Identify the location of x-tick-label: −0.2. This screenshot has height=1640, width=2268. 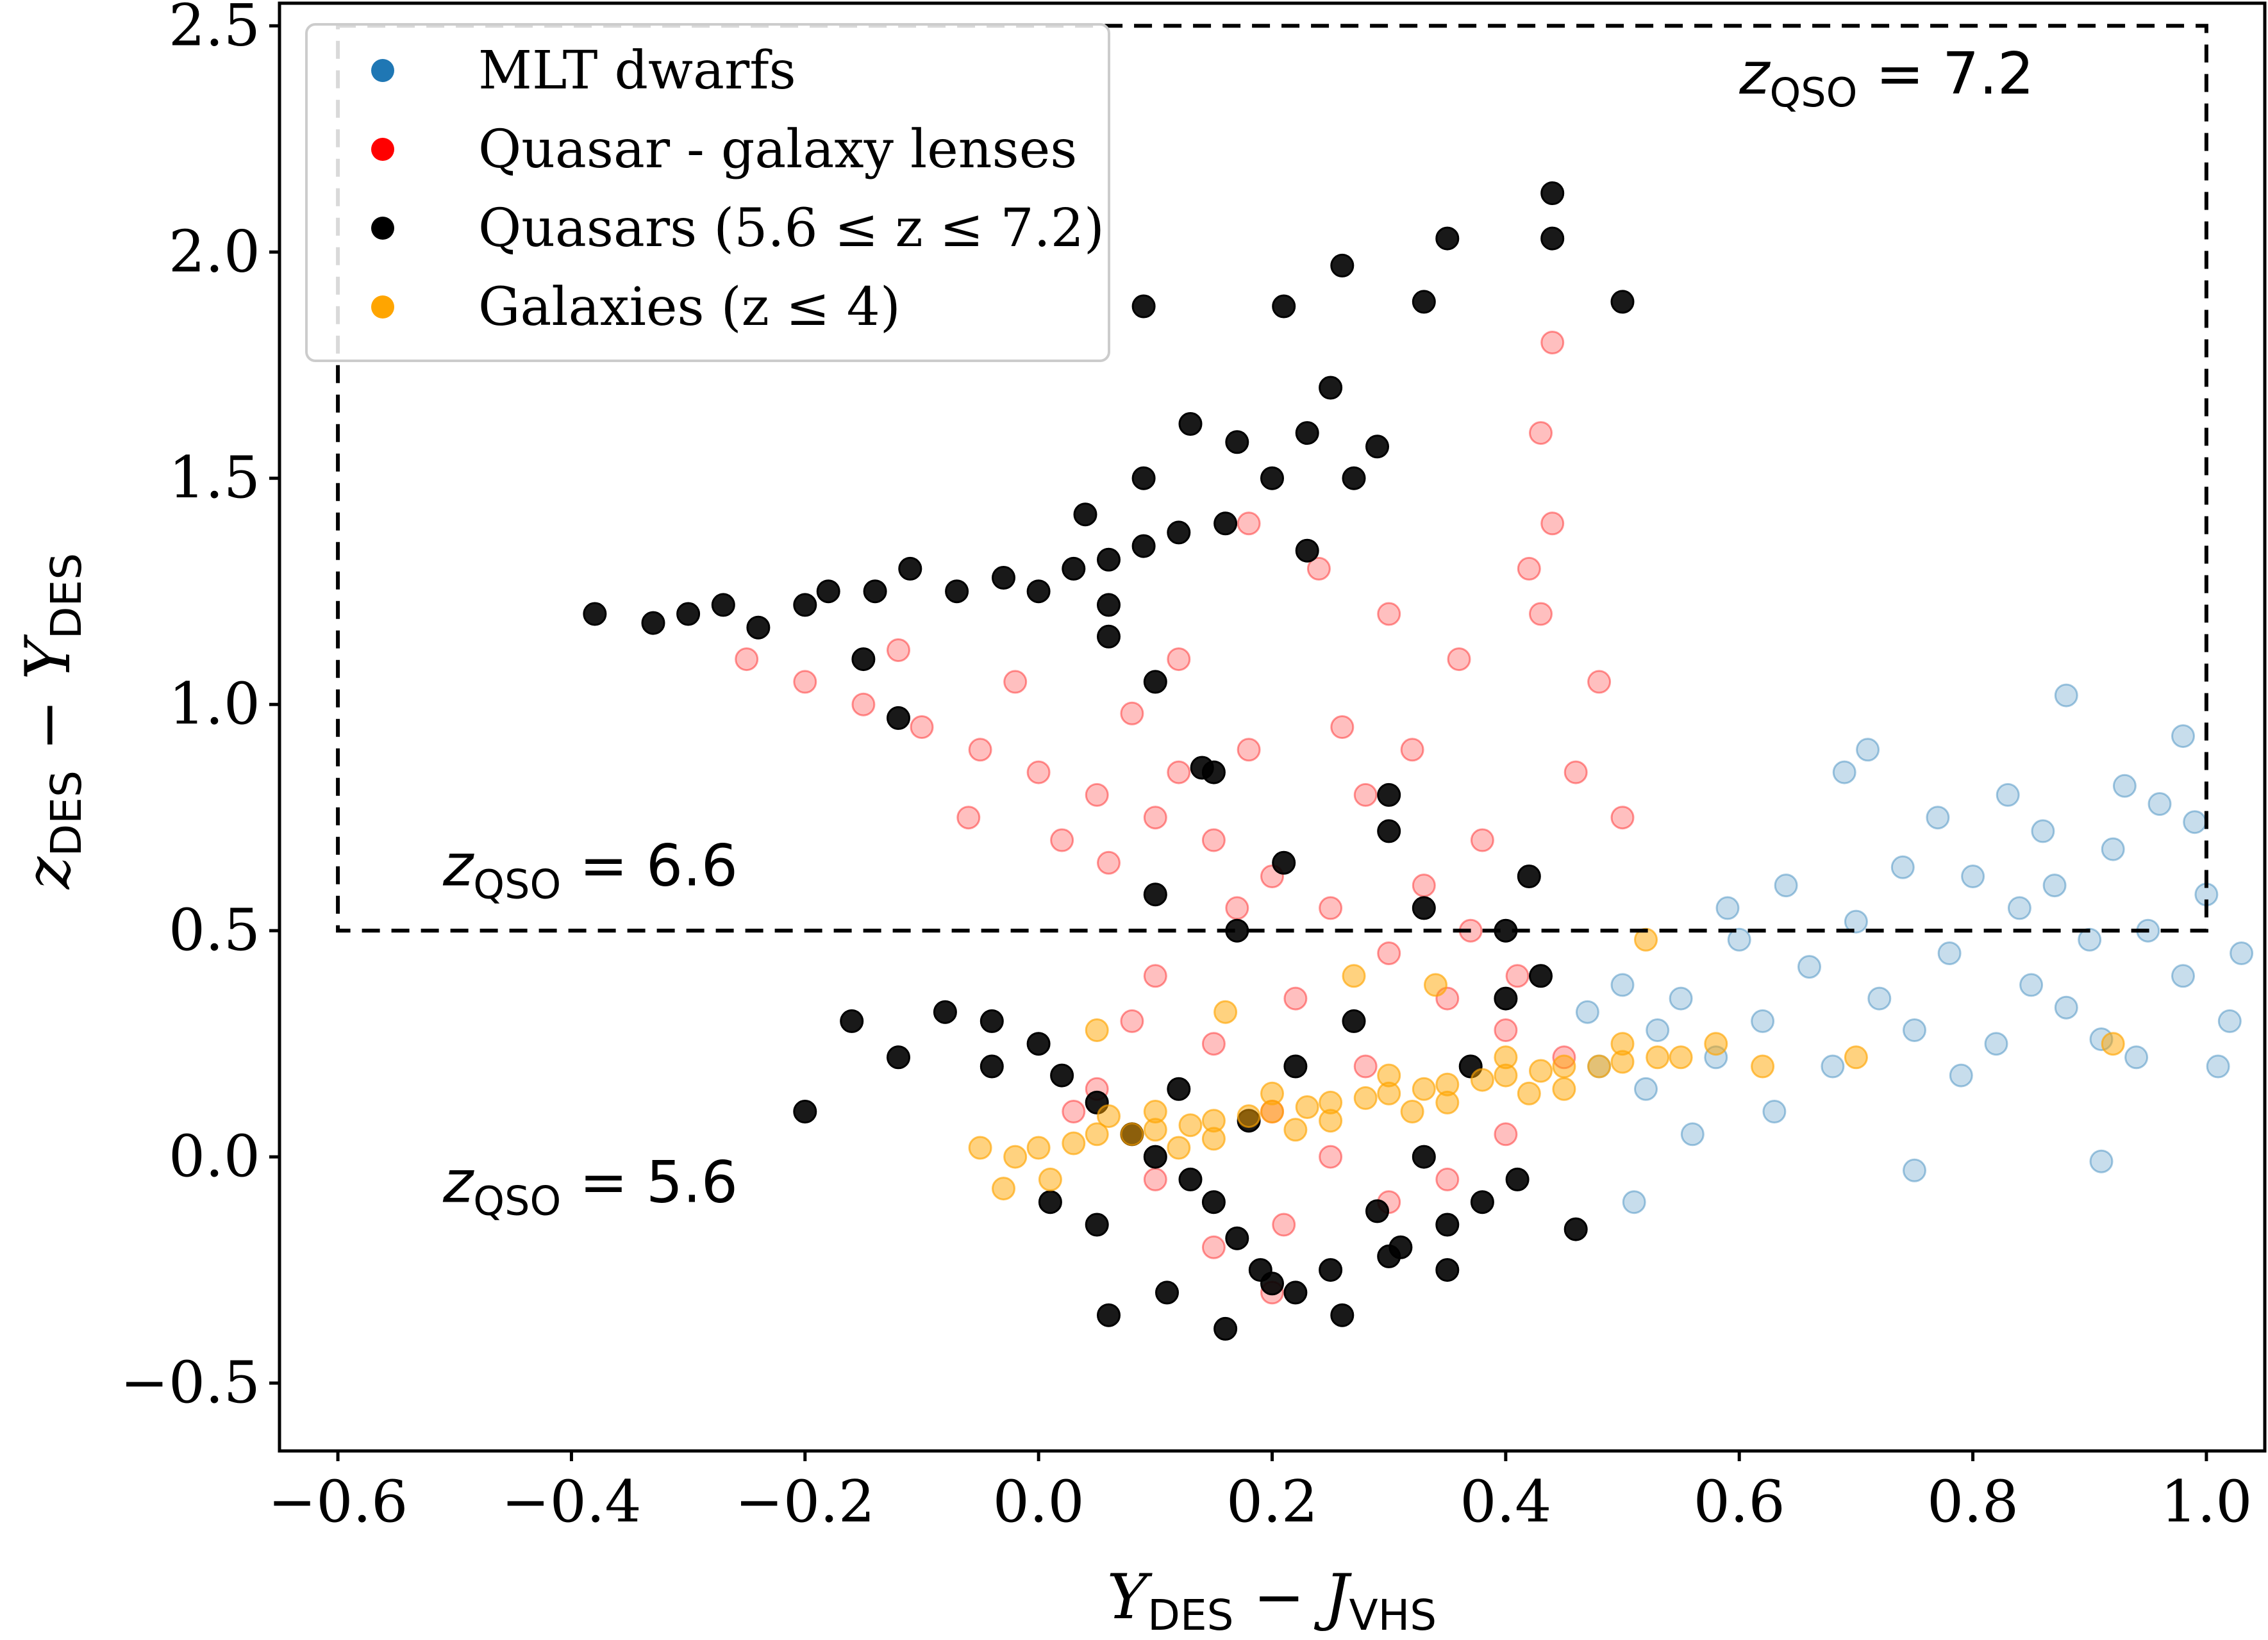
(806, 1502).